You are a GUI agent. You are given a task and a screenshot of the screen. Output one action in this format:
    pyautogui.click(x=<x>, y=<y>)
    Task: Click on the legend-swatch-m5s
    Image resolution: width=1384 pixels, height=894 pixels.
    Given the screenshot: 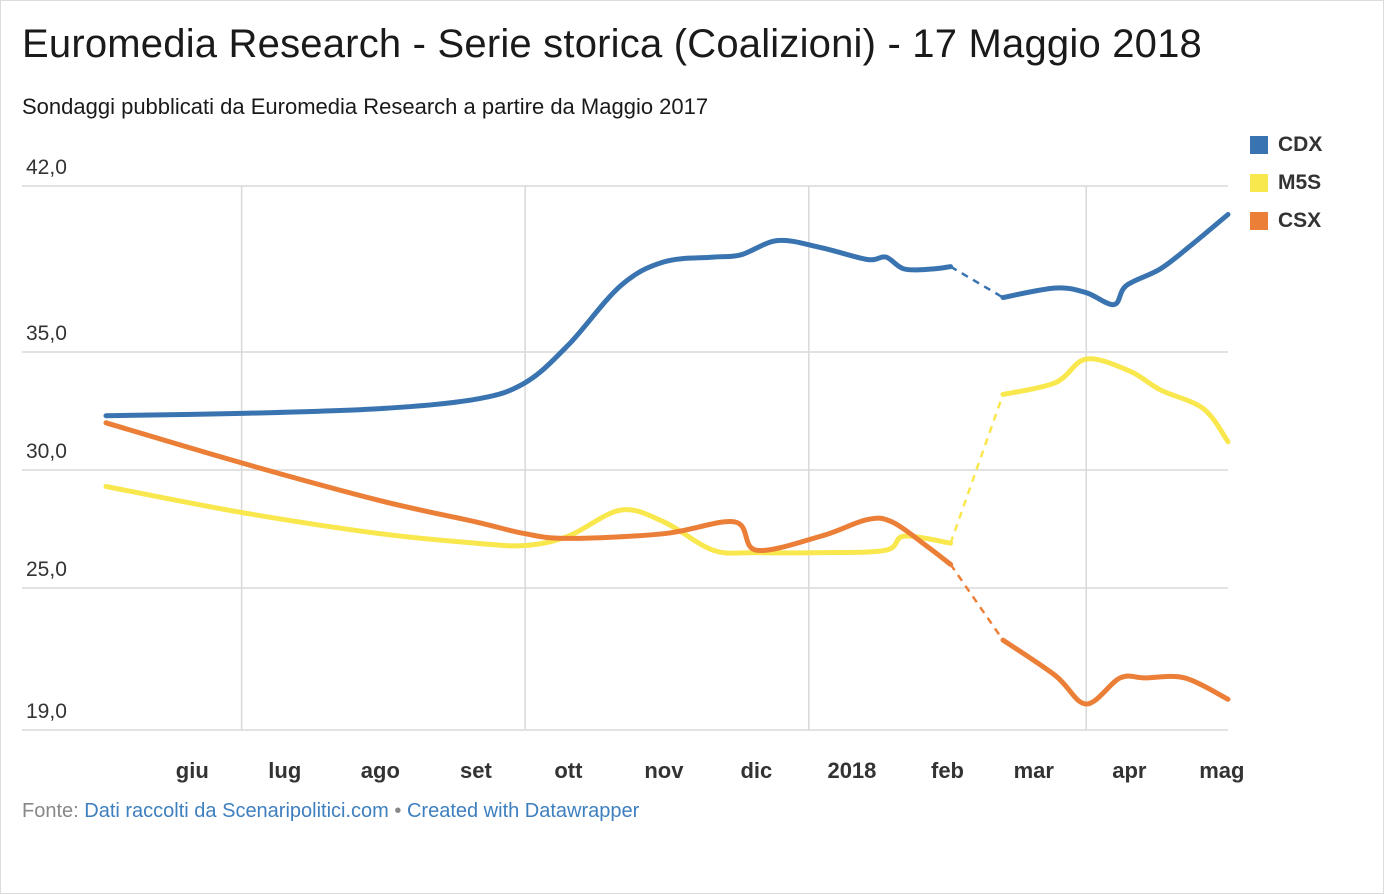 What is the action you would take?
    pyautogui.click(x=1259, y=183)
    